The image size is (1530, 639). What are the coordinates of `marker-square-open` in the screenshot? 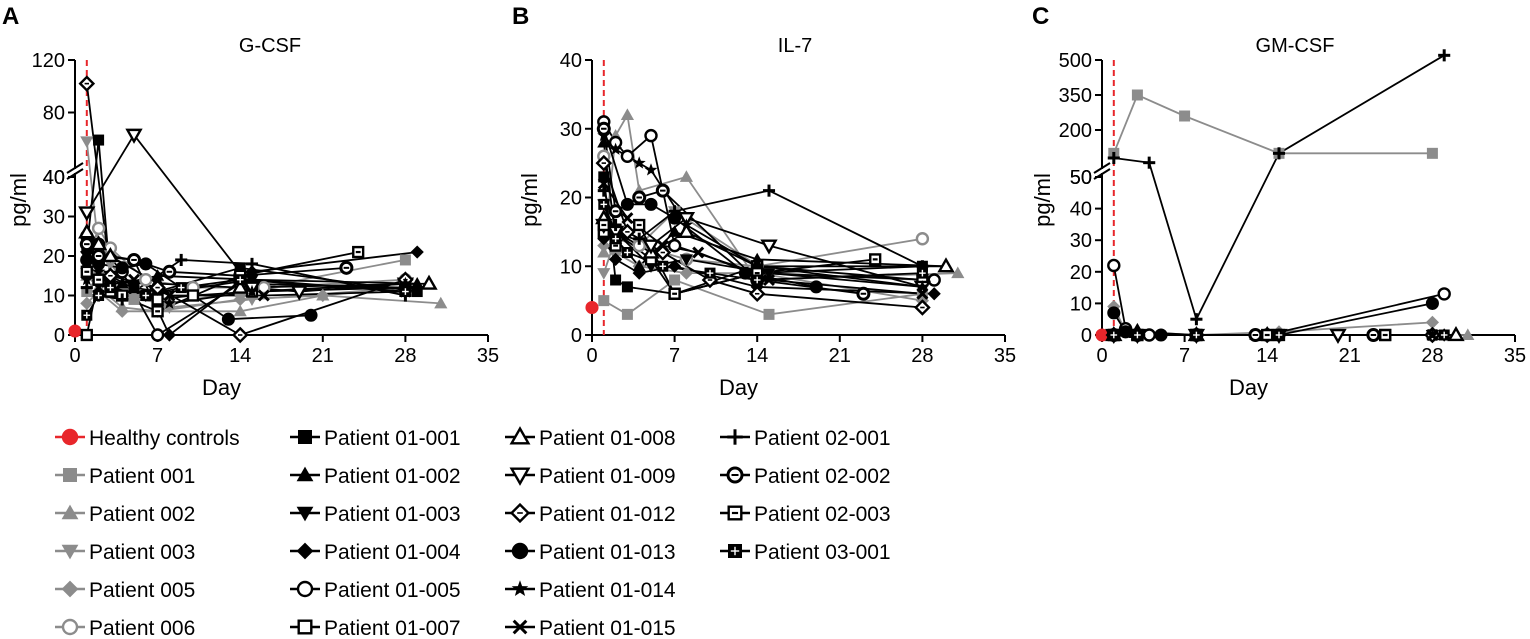 It's located at (193, 295).